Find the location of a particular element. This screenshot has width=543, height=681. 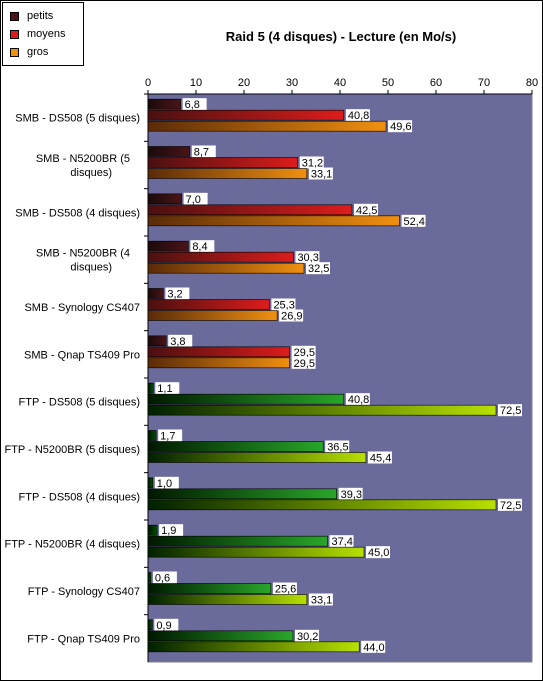

data-label-petits: 8,4 is located at coordinates (199, 247).